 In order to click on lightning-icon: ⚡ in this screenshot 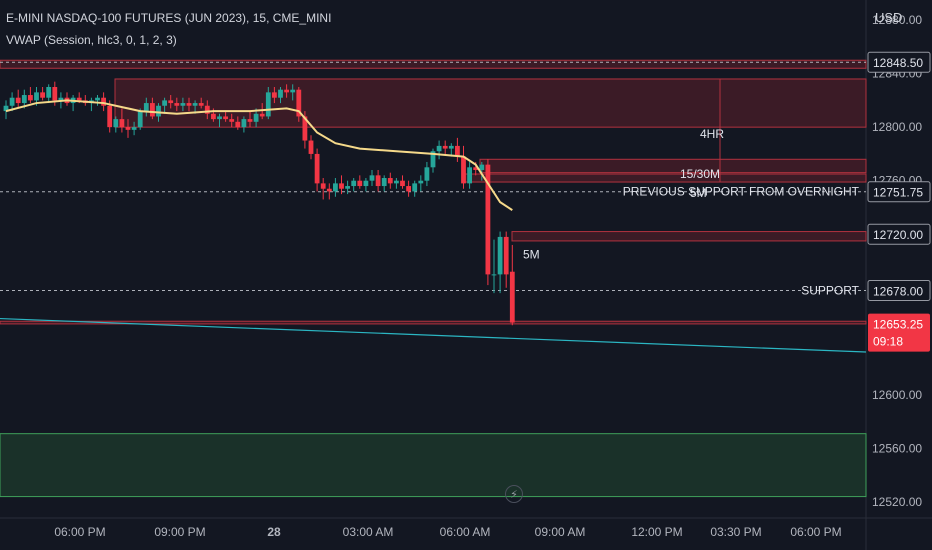, I will do `click(514, 494)`.